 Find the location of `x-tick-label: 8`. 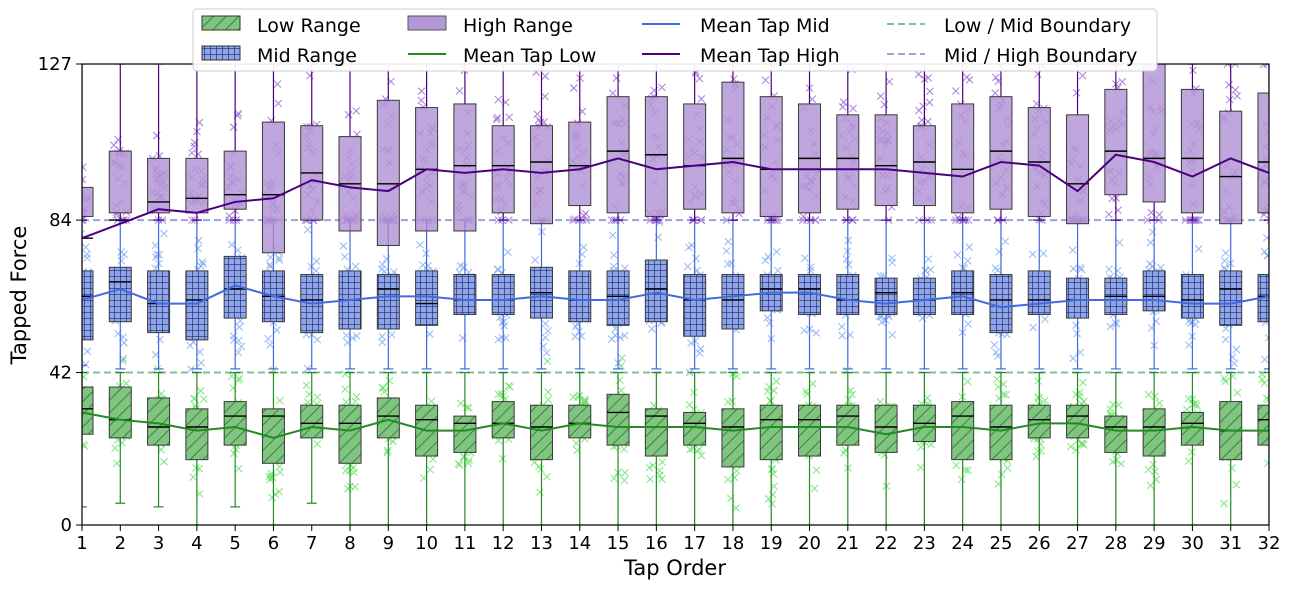

x-tick-label: 8 is located at coordinates (349, 543).